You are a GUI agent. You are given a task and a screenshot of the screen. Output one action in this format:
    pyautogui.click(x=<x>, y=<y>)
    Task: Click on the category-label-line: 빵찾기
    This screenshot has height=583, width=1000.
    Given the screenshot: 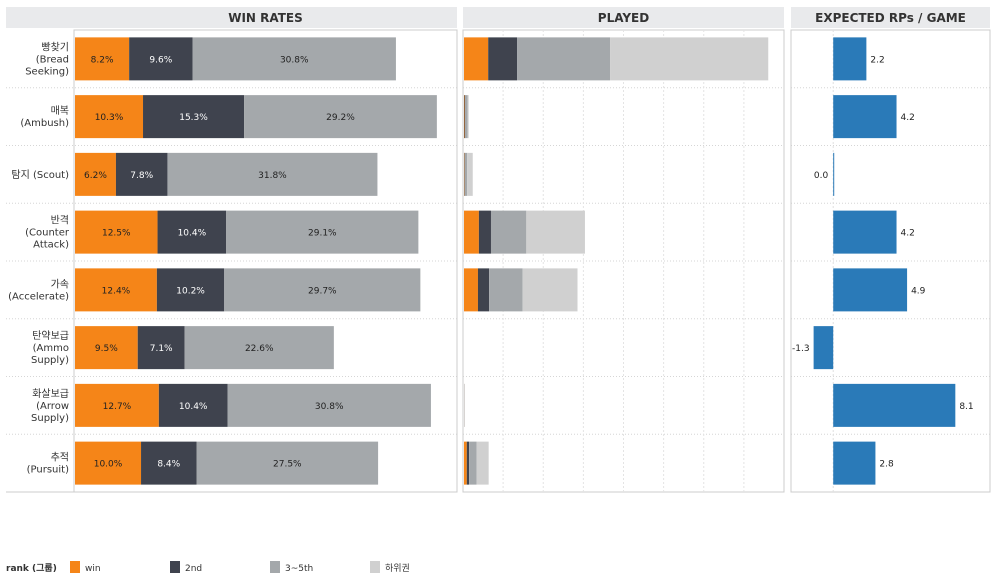 What is the action you would take?
    pyautogui.click(x=55, y=47)
    